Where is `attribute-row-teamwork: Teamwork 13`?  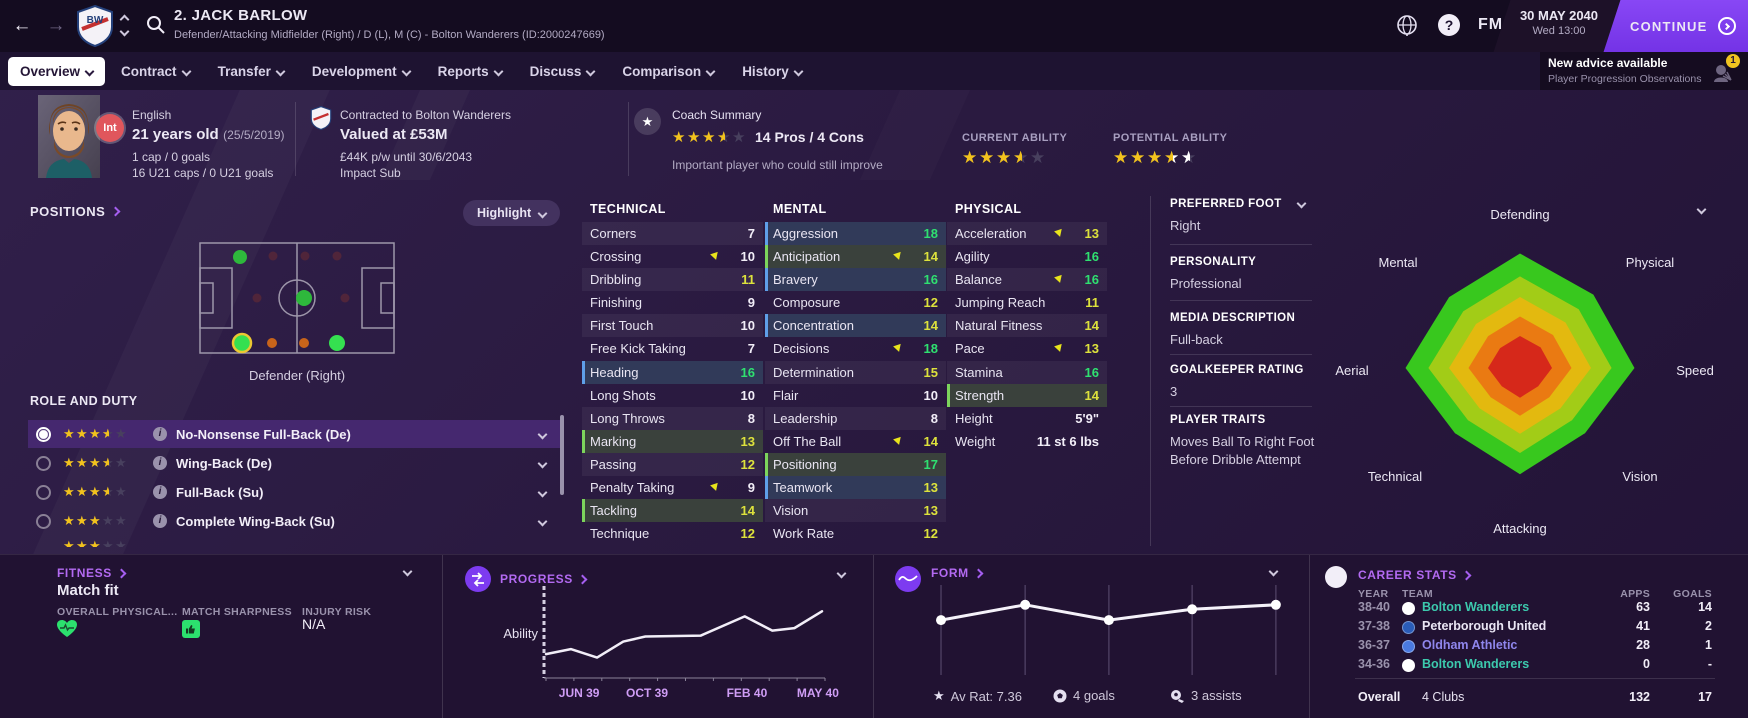 attribute-row-teamwork: Teamwork 13 is located at coordinates (855, 488).